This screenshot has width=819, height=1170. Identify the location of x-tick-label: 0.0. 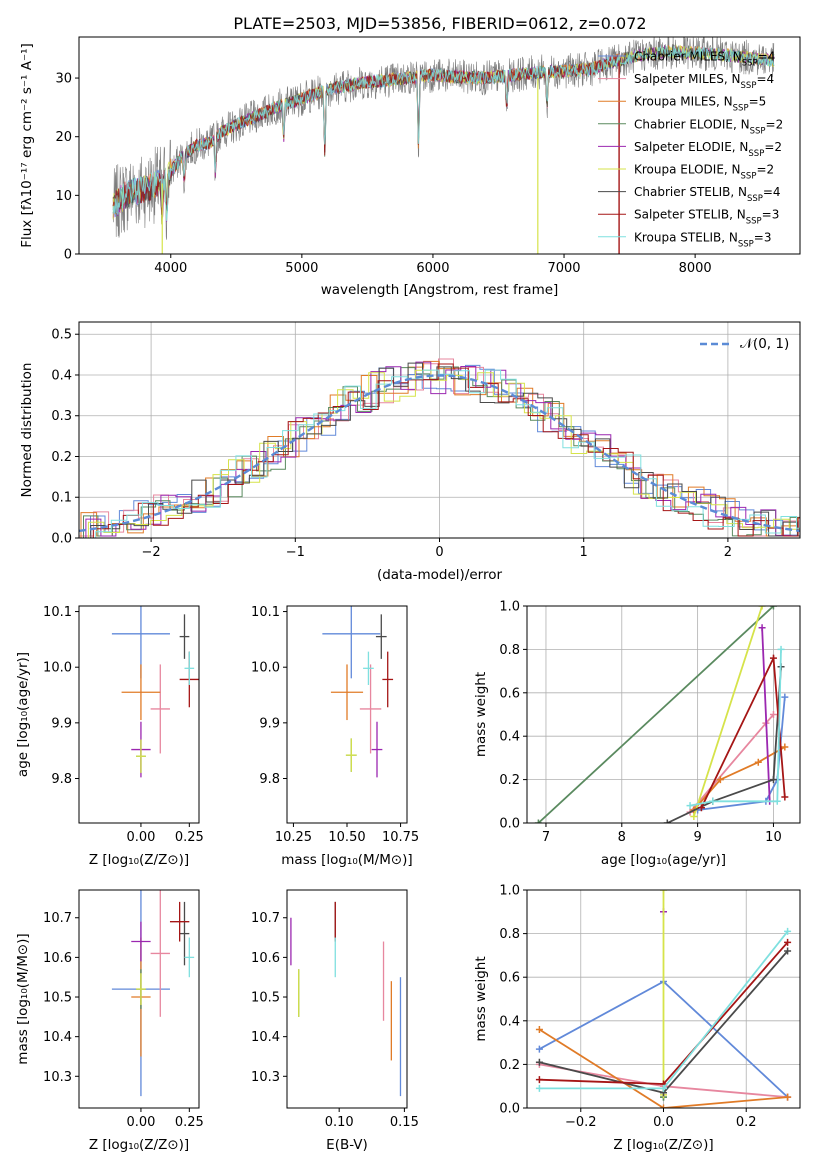
(663, 1122).